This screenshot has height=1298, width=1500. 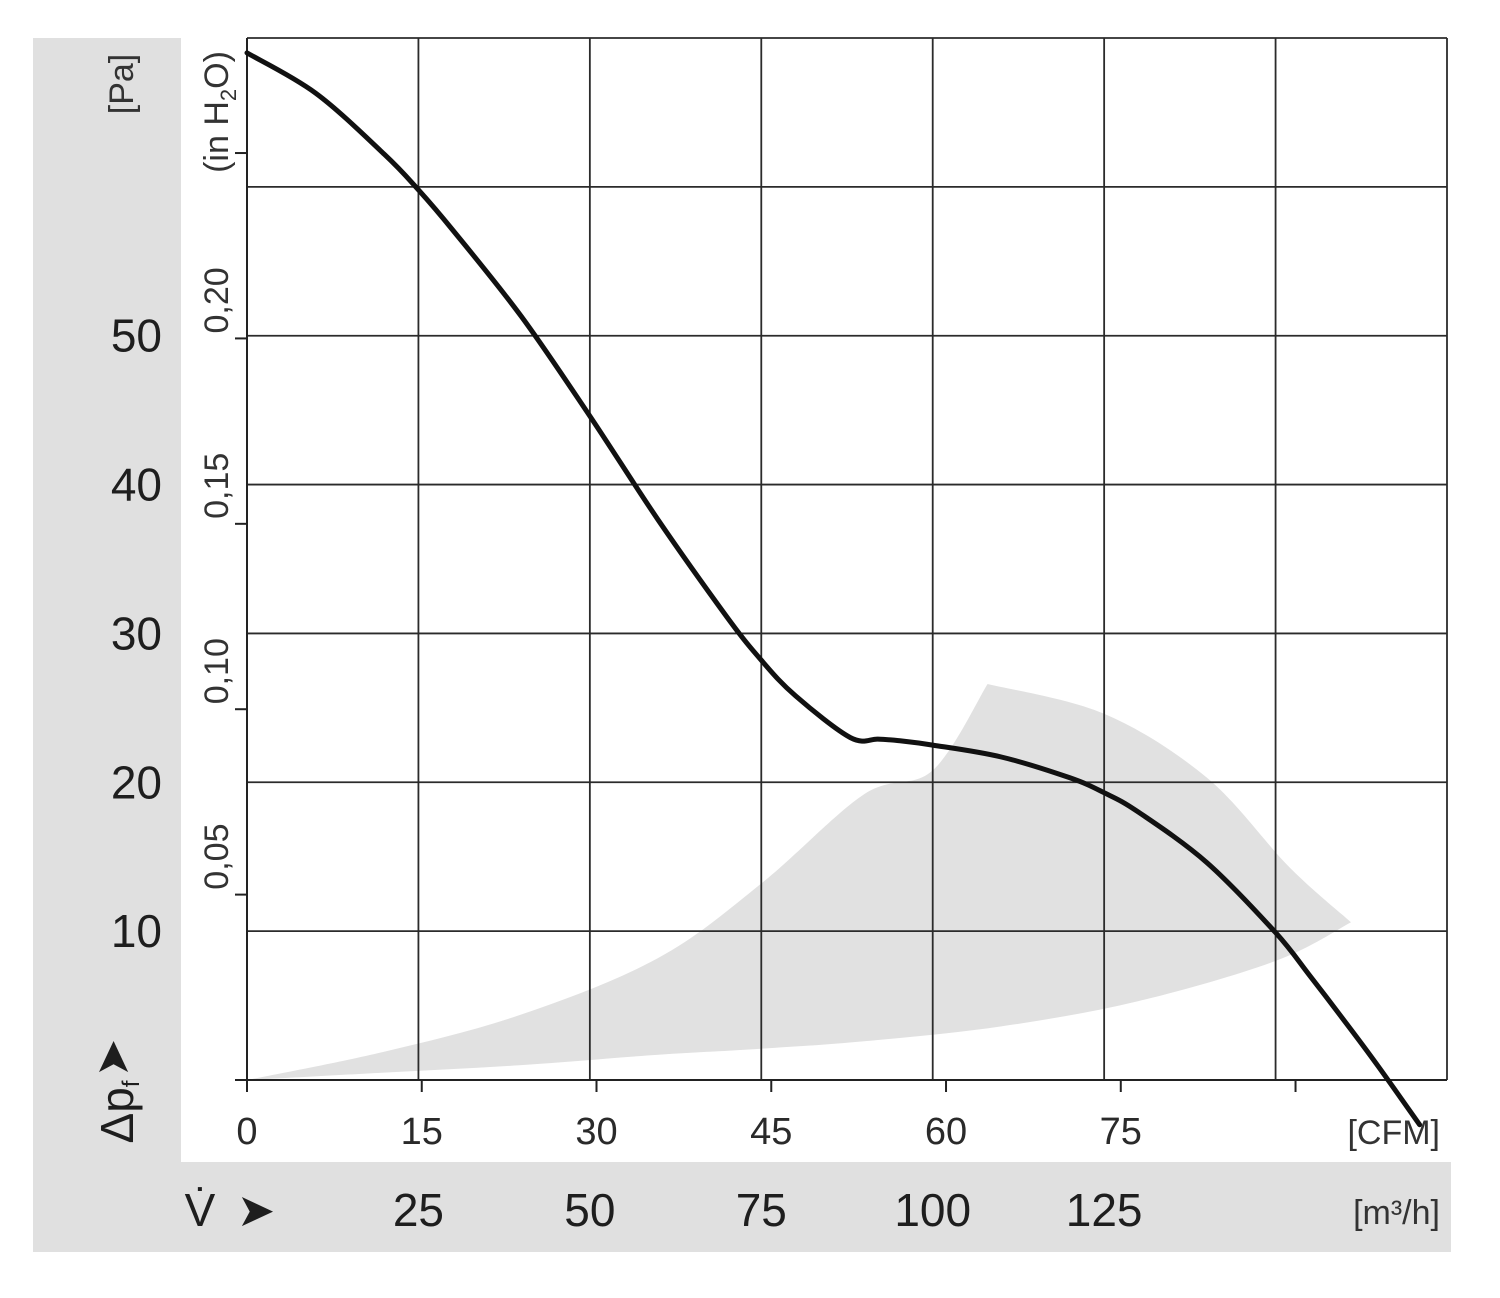 What do you see at coordinates (217, 70) in the screenshot?
I see `inh2o-label-suffix: O)` at bounding box center [217, 70].